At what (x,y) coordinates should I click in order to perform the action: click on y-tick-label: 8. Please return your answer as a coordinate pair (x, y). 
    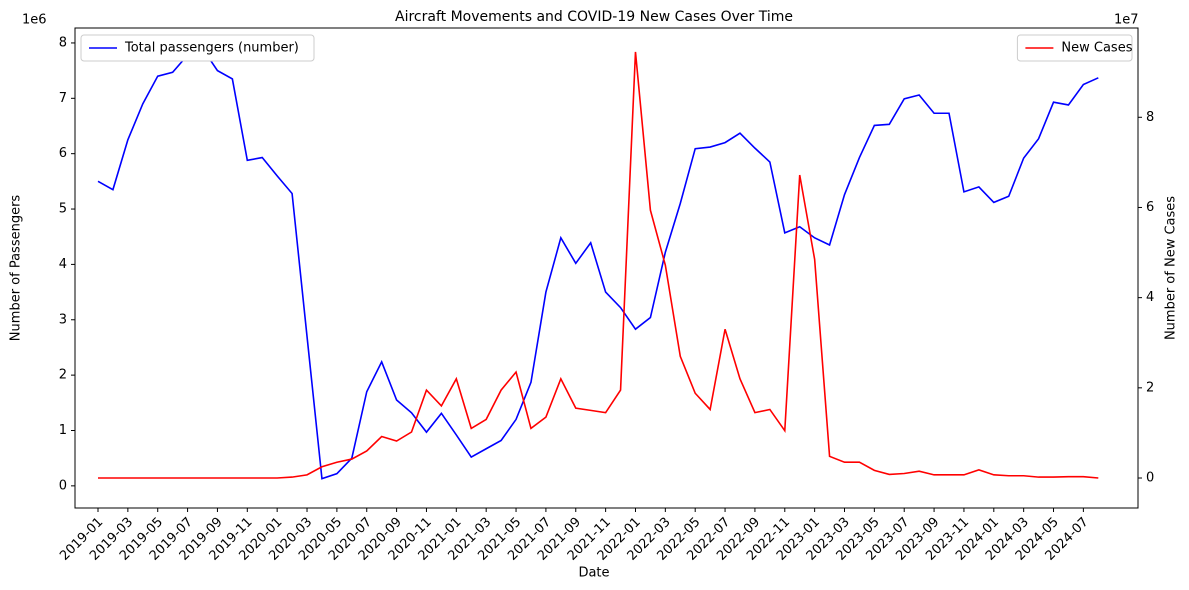
    Looking at the image, I should click on (63, 42).